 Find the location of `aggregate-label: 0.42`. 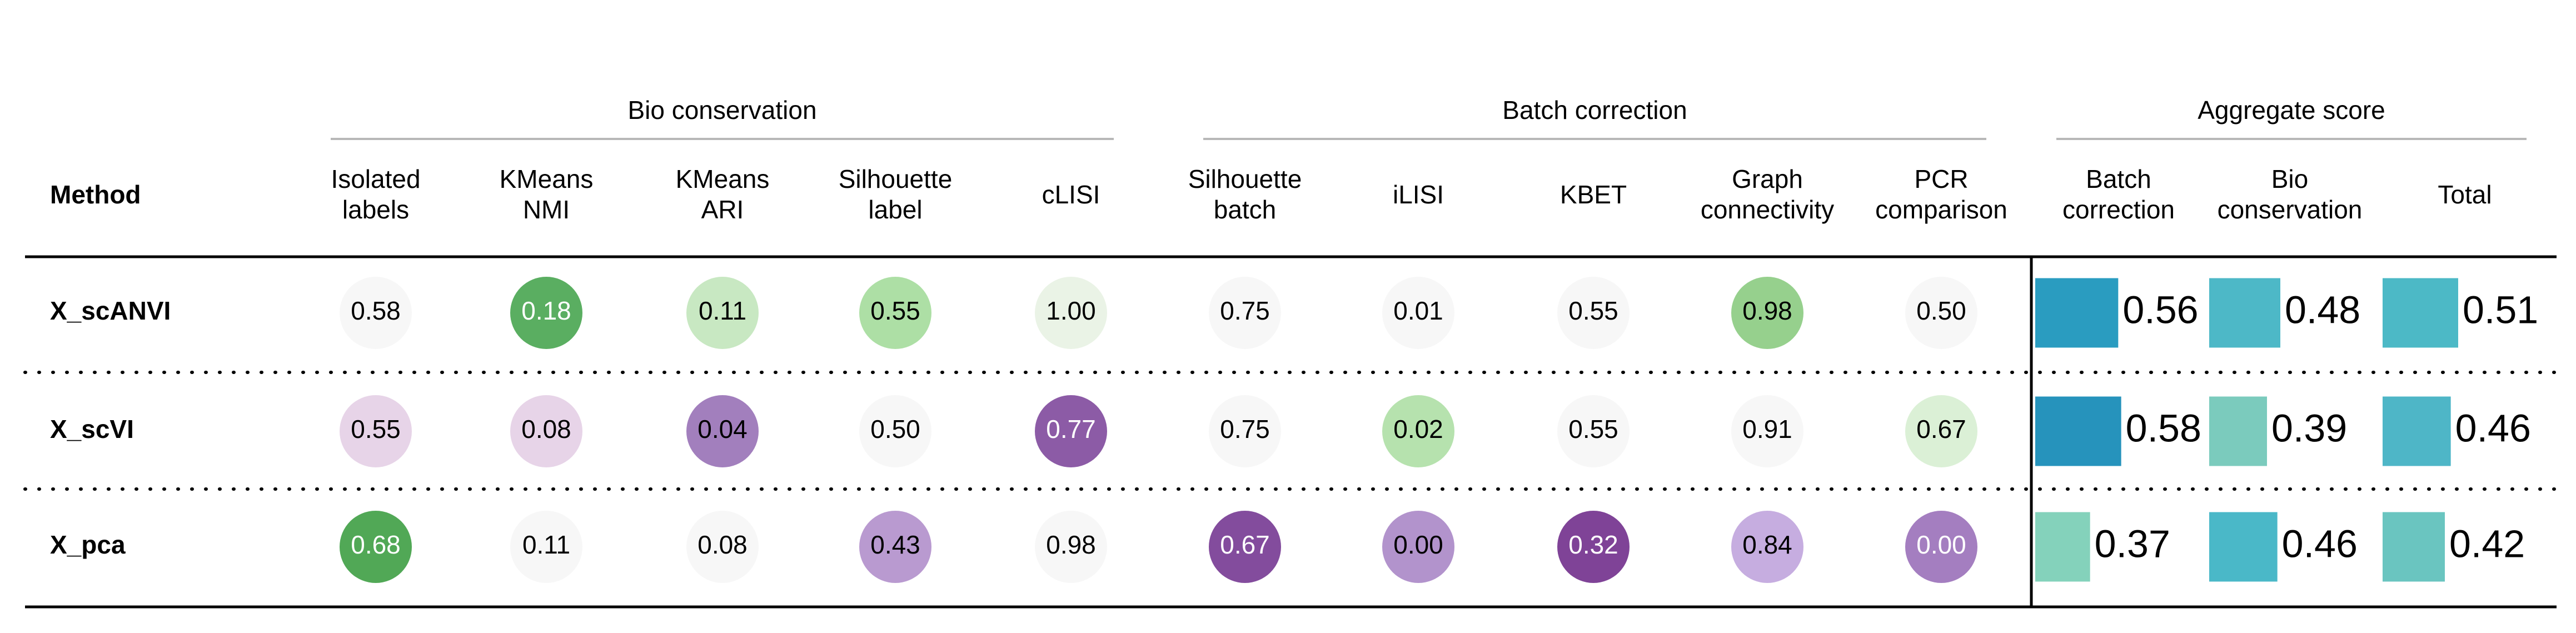

aggregate-label: 0.42 is located at coordinates (2487, 543).